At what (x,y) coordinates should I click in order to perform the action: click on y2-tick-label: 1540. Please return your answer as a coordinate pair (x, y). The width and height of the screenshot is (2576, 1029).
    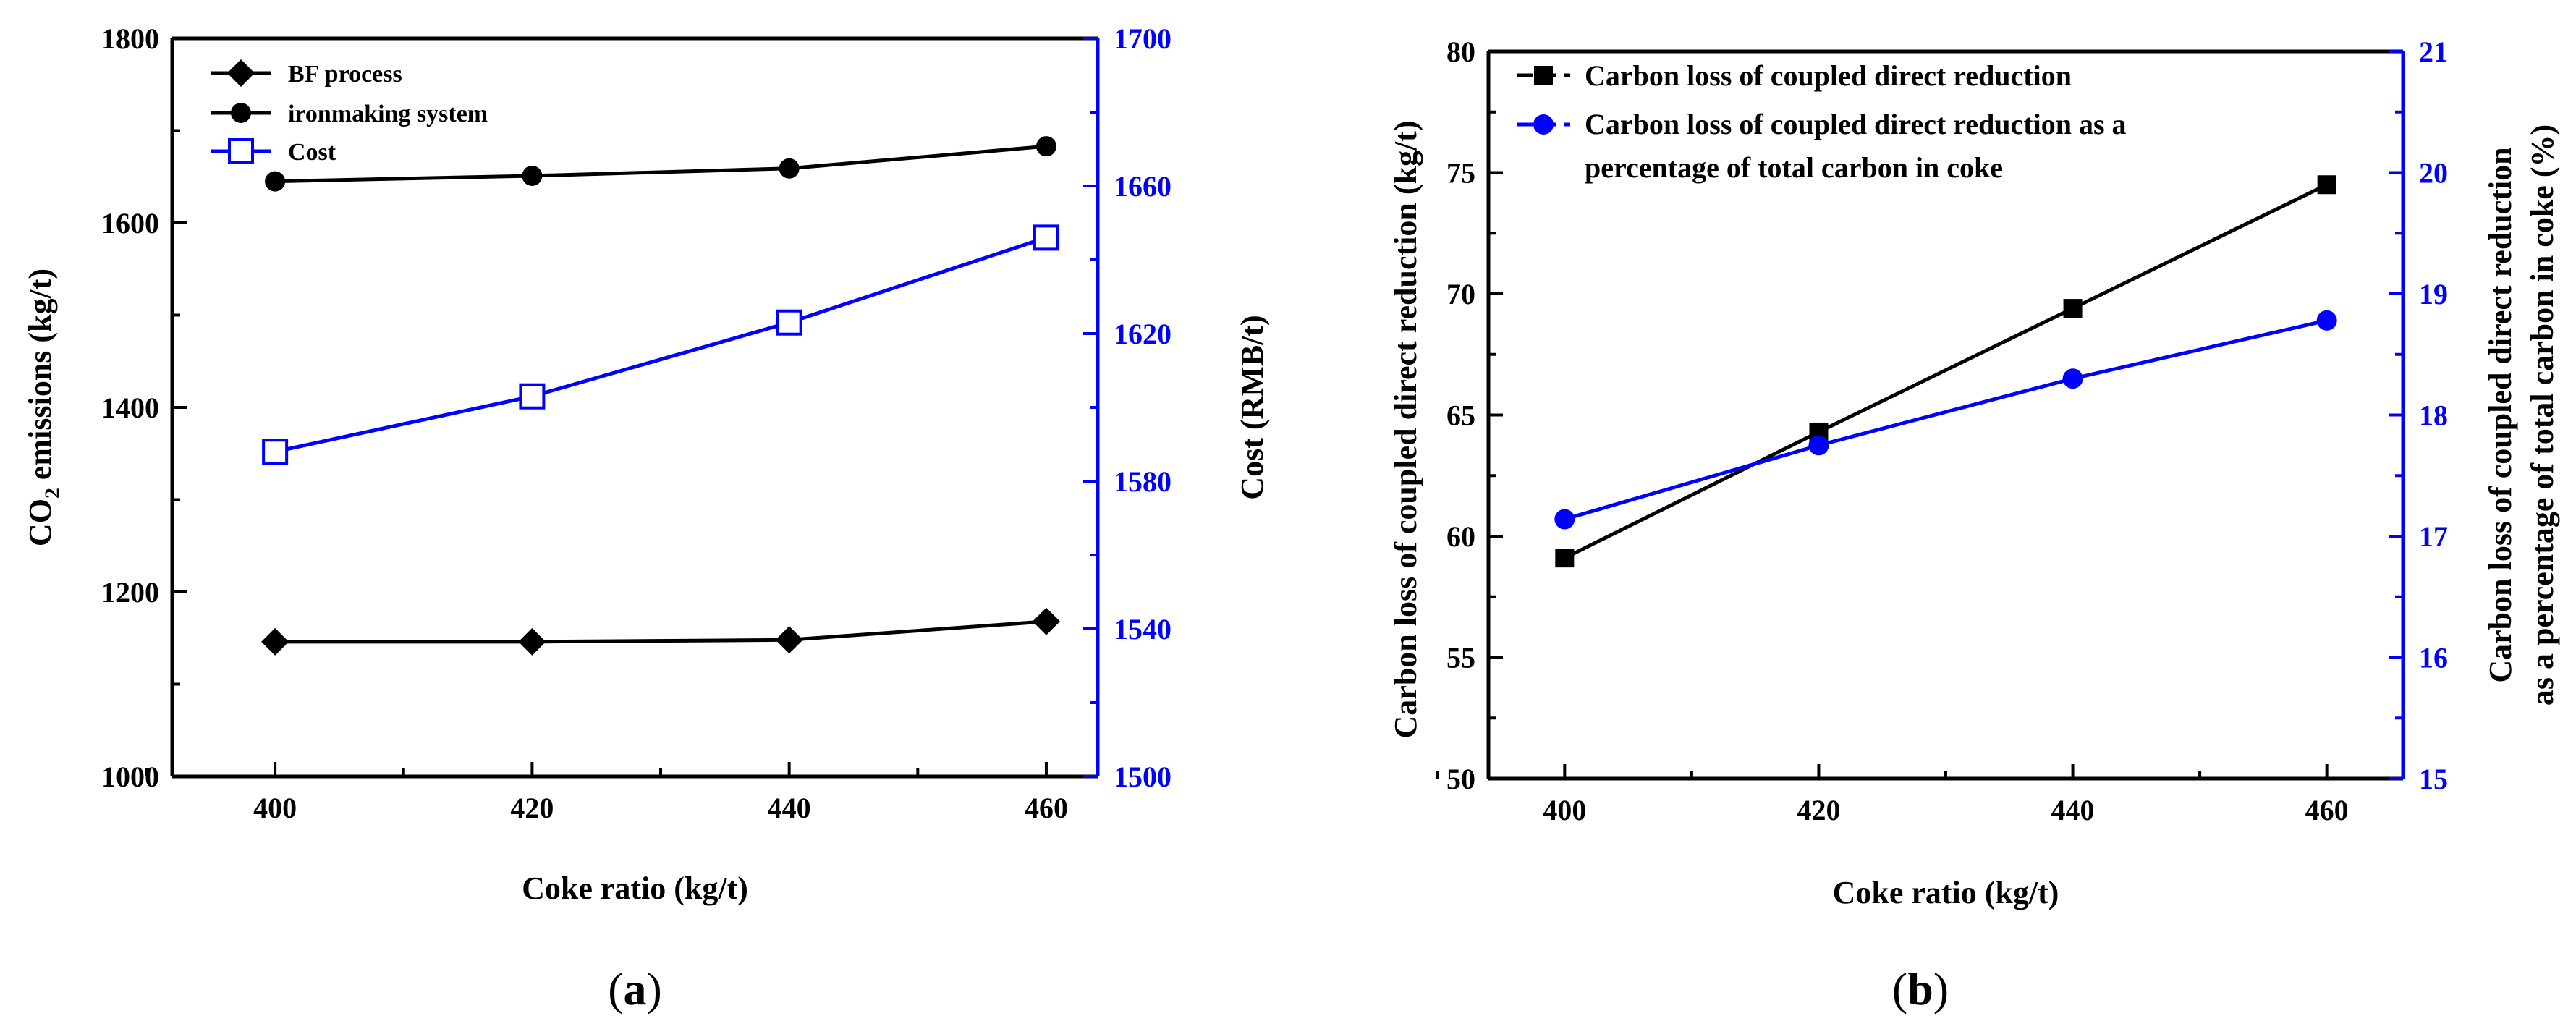
    Looking at the image, I should click on (1143, 629).